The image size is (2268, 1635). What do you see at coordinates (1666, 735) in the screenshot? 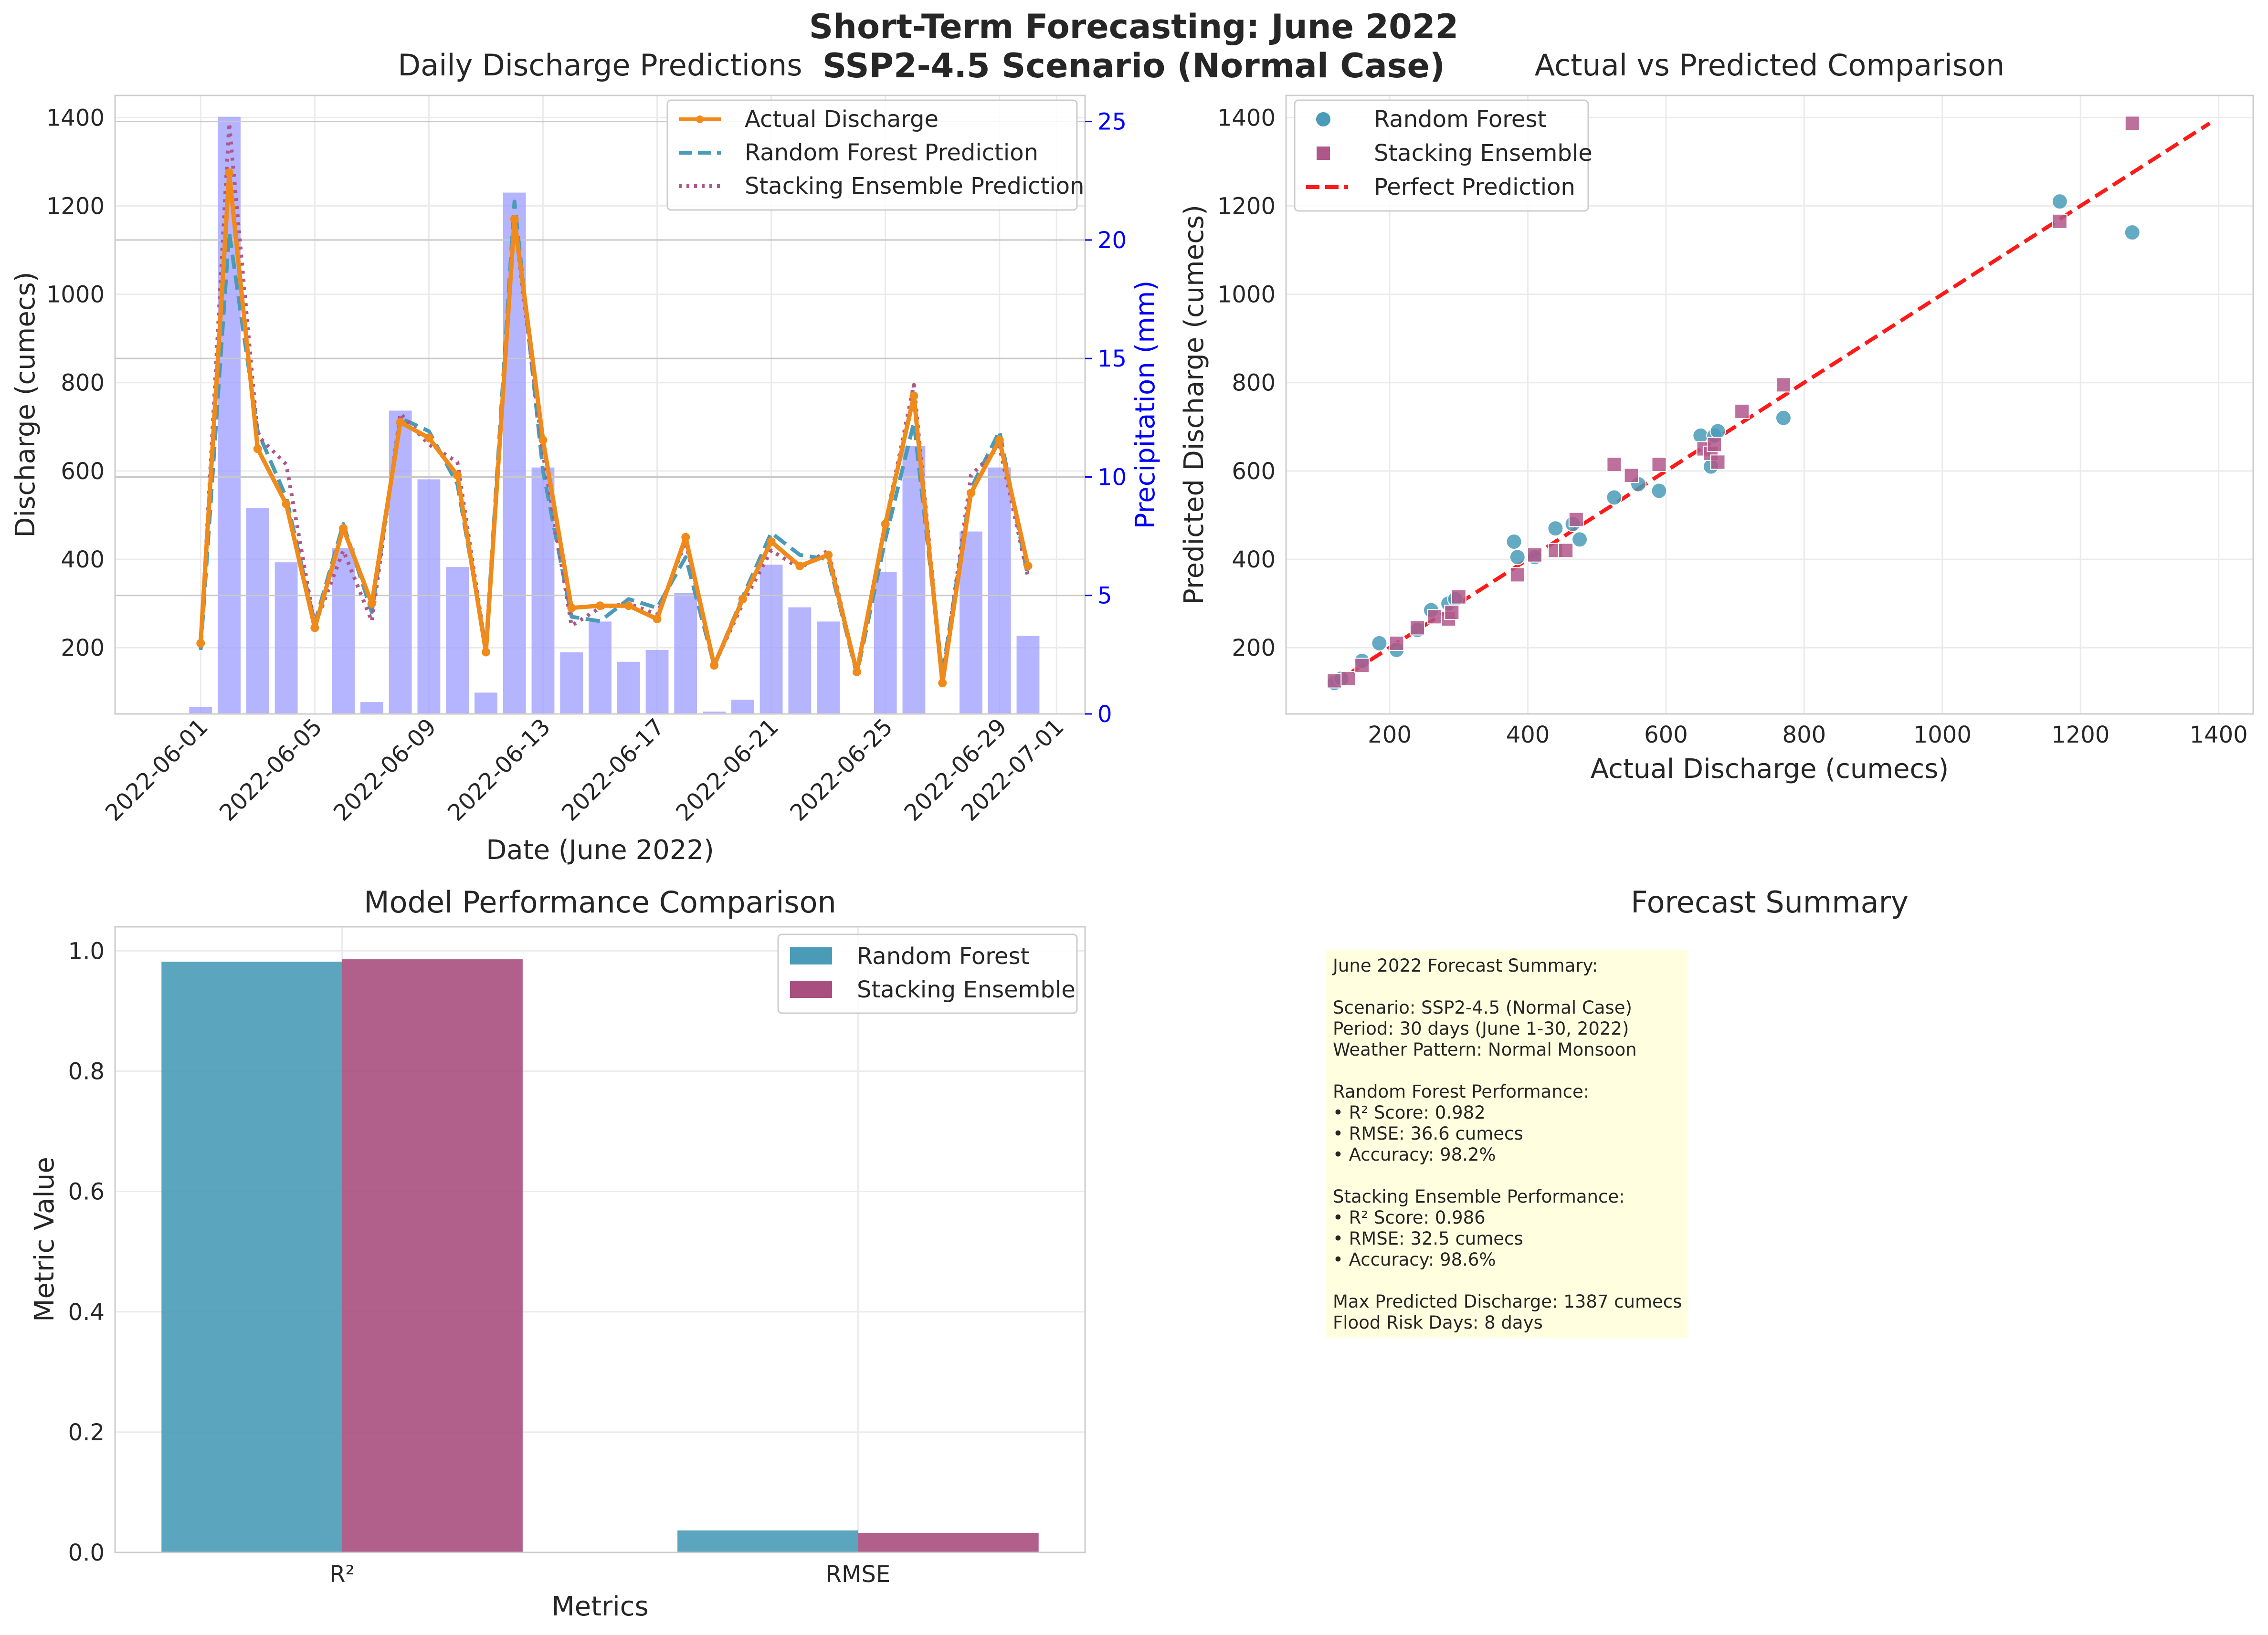
I see `panel2-xtick-label: 600` at bounding box center [1666, 735].